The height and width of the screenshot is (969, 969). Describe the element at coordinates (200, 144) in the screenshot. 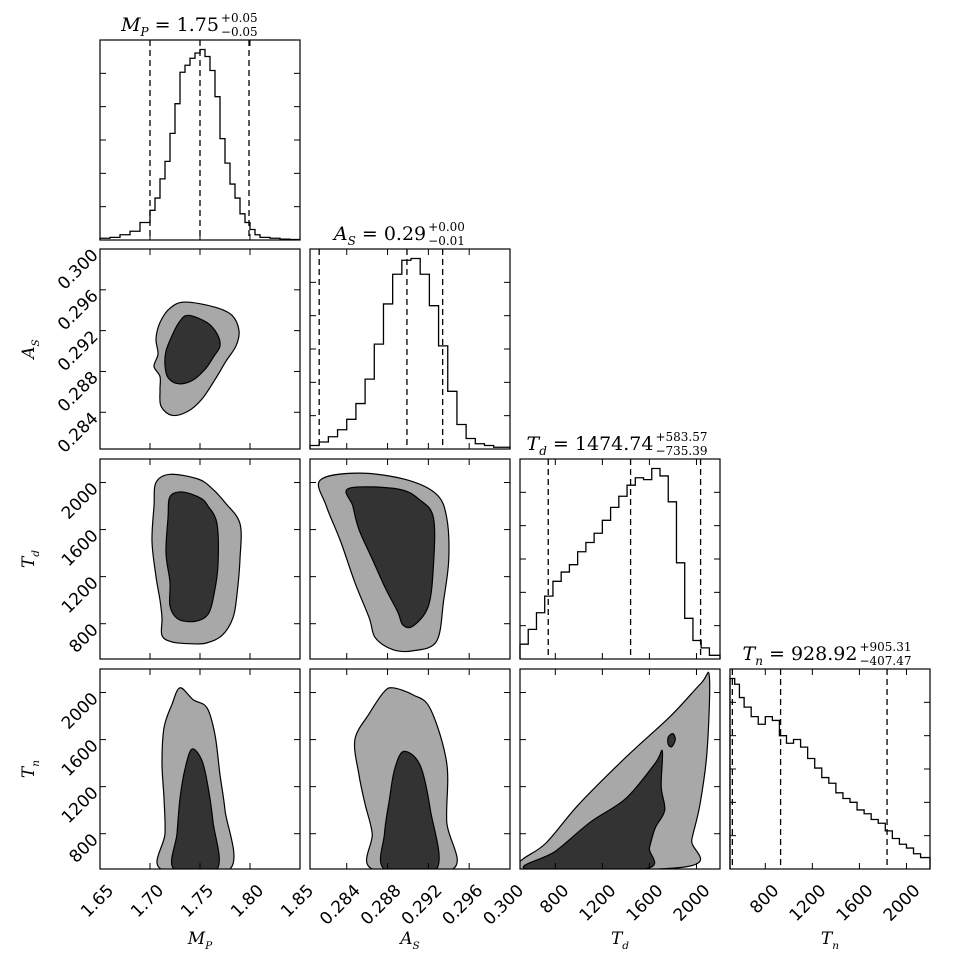

I see `histogram-step-MP` at that location.